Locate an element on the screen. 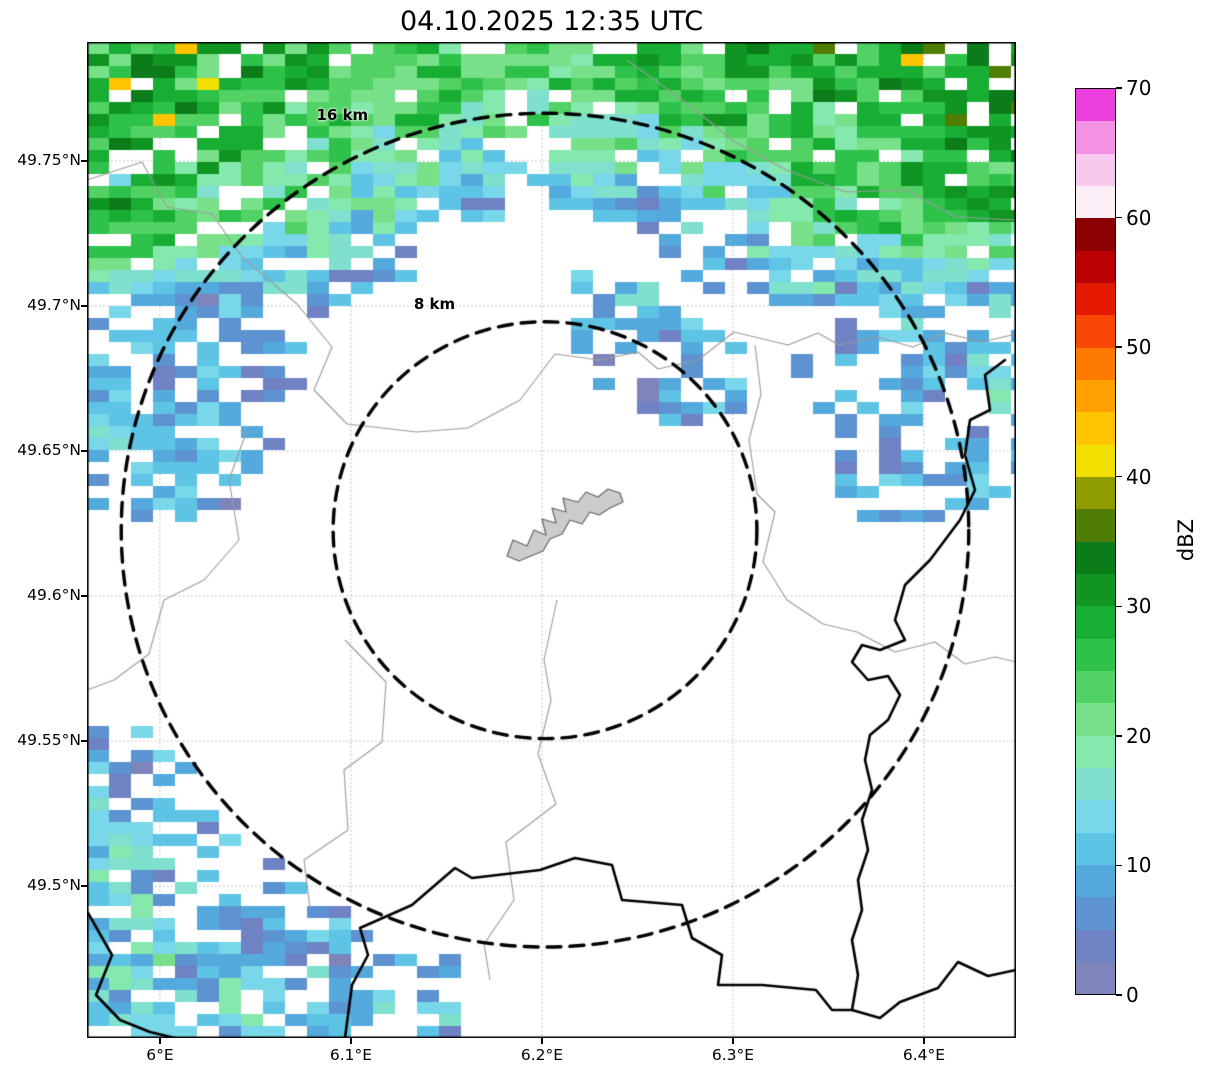 The image size is (1207, 1073). y-tick-label: 49.75°N is located at coordinates (49, 159).